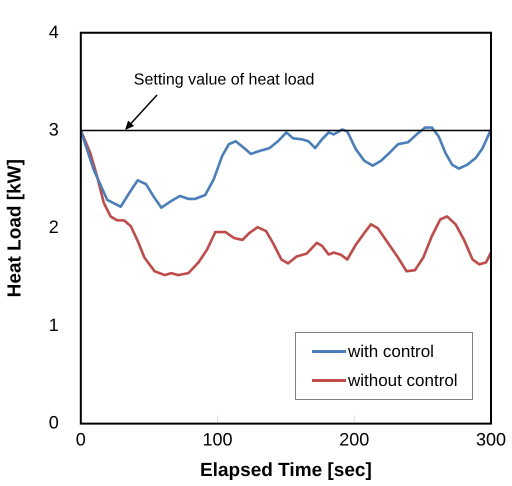  Describe the element at coordinates (217, 439) in the screenshot. I see `x-tick-label: 100` at that location.